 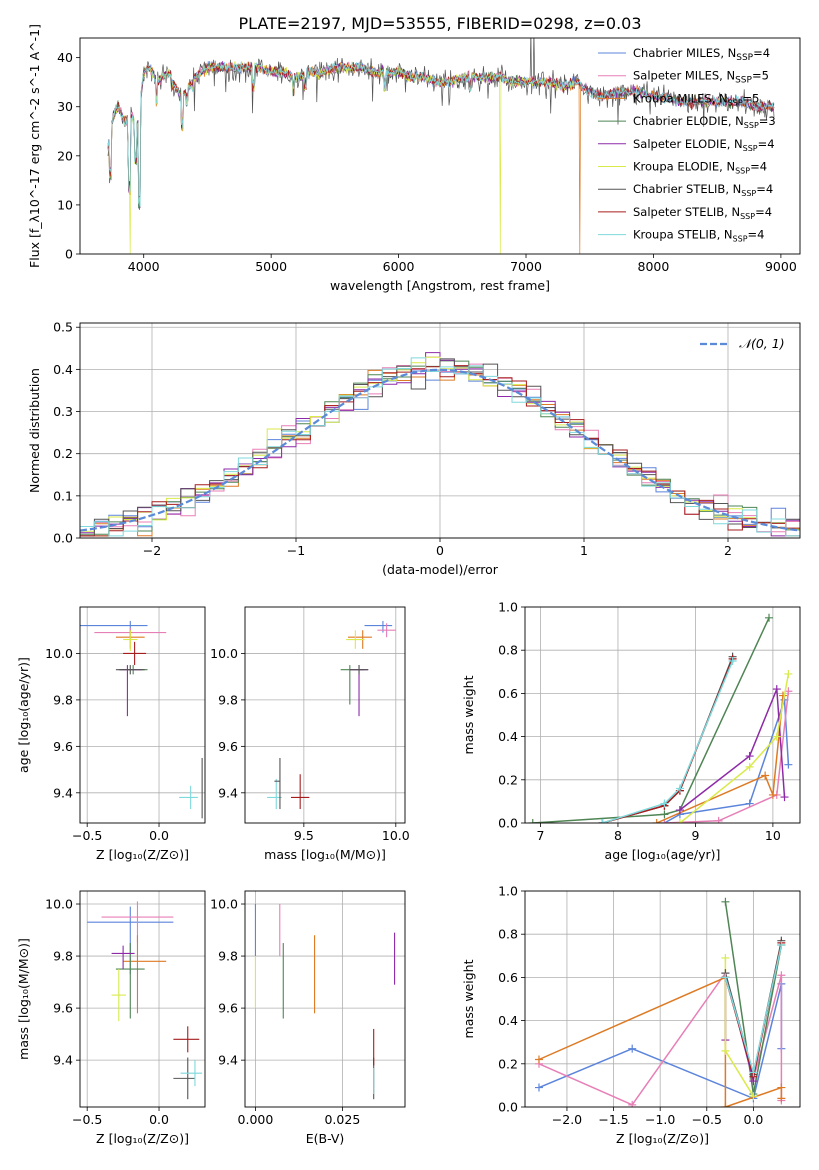 What do you see at coordinates (63, 327) in the screenshot?
I see `y-tick-label: 0.5` at bounding box center [63, 327].